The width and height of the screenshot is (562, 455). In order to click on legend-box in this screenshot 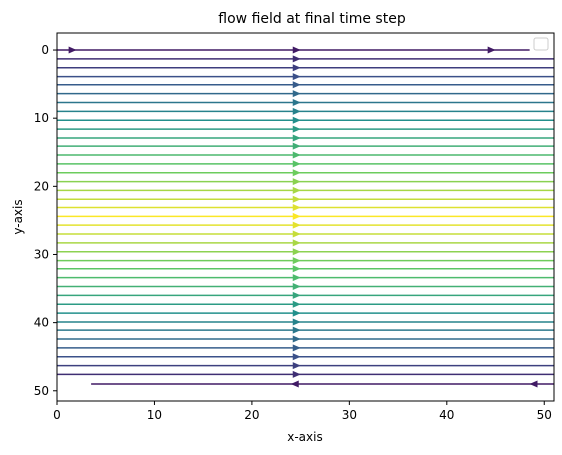, I will do `click(541, 44)`.